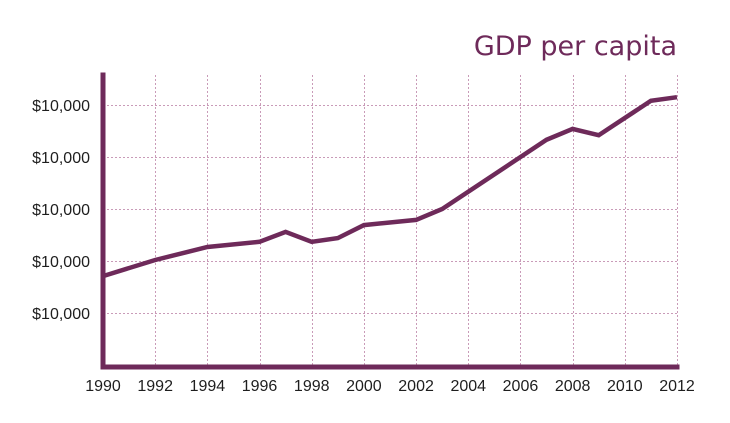 The height and width of the screenshot is (423, 730). Describe the element at coordinates (208, 386) in the screenshot. I see `x-tick-label-1994: 1994` at that location.